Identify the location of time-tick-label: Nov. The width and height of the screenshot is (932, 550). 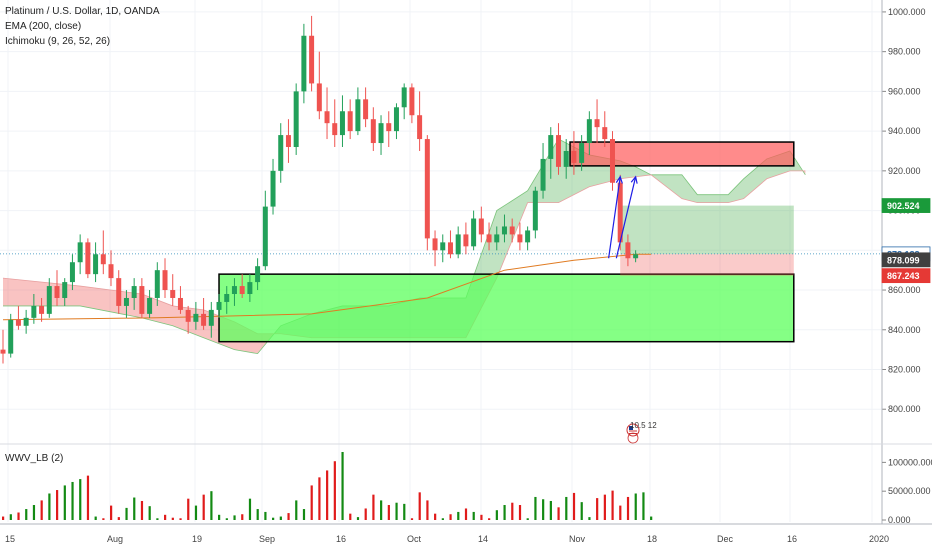
(577, 539).